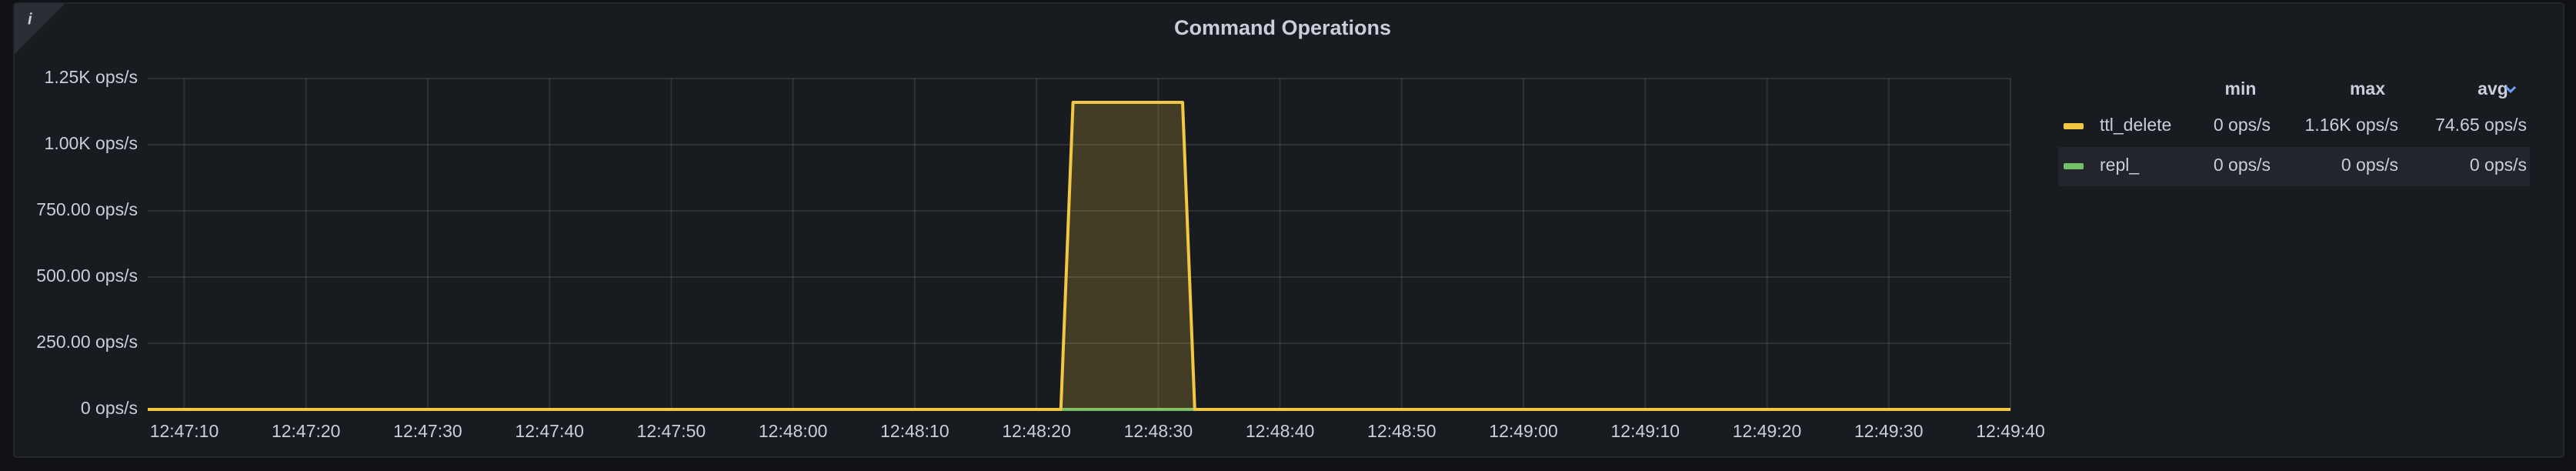 This screenshot has width=2576, height=471. Describe the element at coordinates (549, 431) in the screenshot. I see `x-tick-label: 12:47:40` at that location.